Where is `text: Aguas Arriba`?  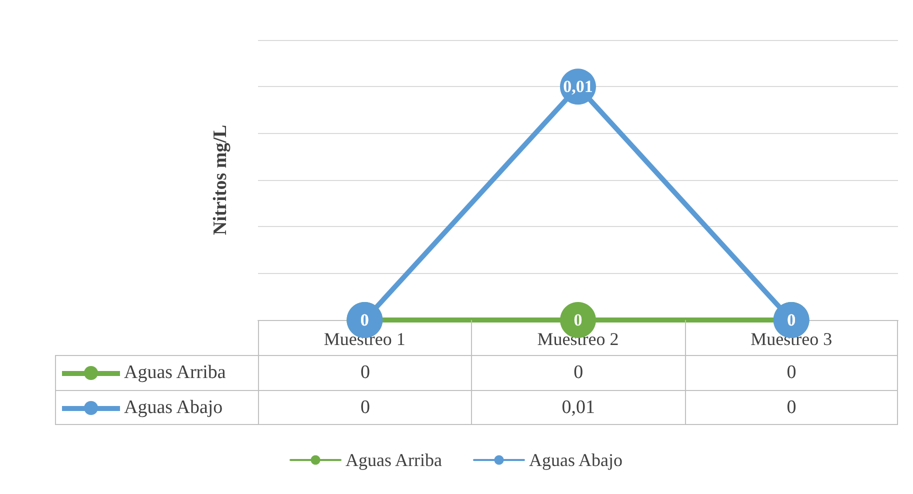 text: Aguas Arriba is located at coordinates (175, 372).